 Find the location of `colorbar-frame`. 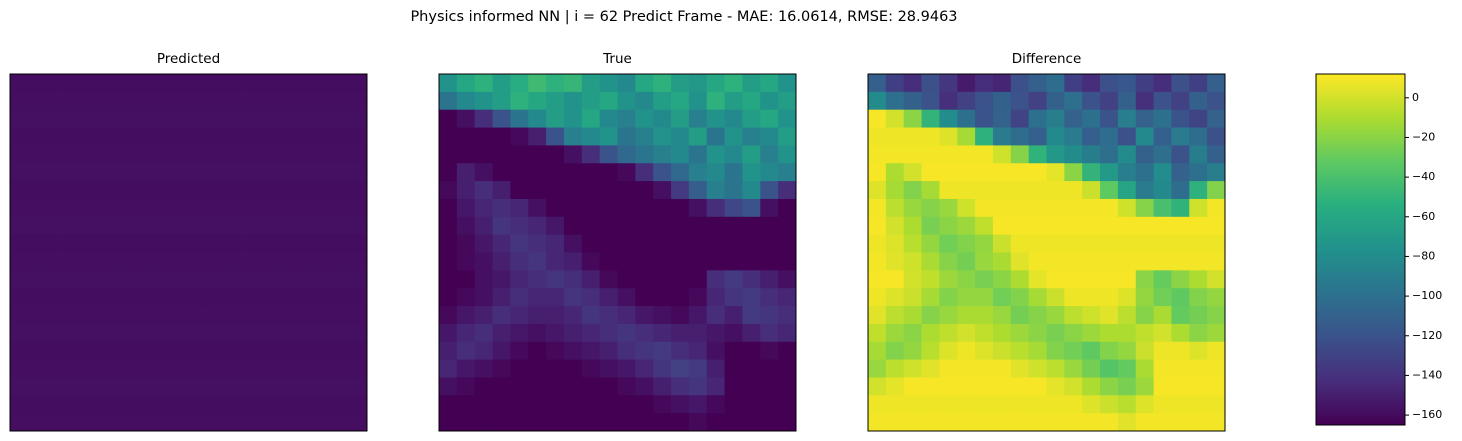

colorbar-frame is located at coordinates (1360, 249).